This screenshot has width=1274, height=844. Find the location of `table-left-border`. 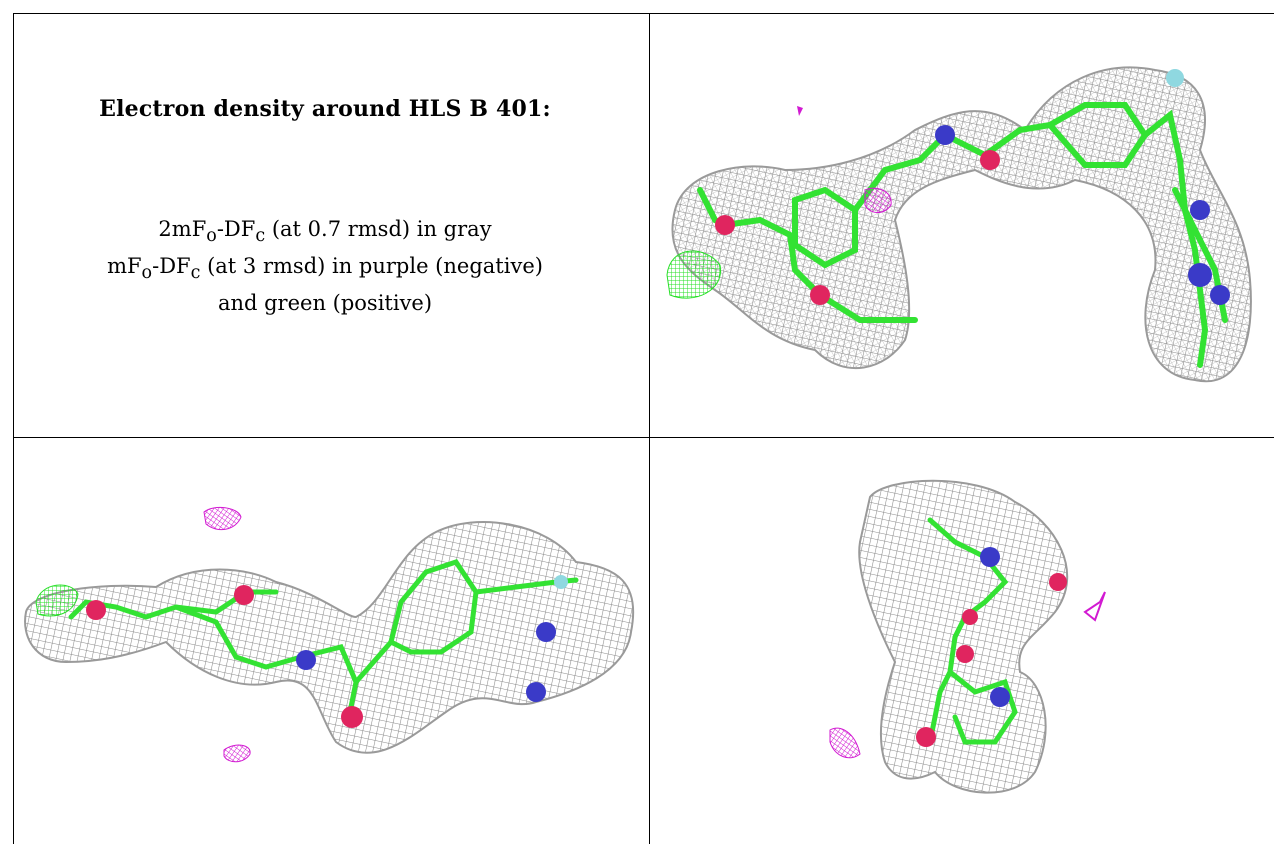

table-left-border is located at coordinates (13, 428).